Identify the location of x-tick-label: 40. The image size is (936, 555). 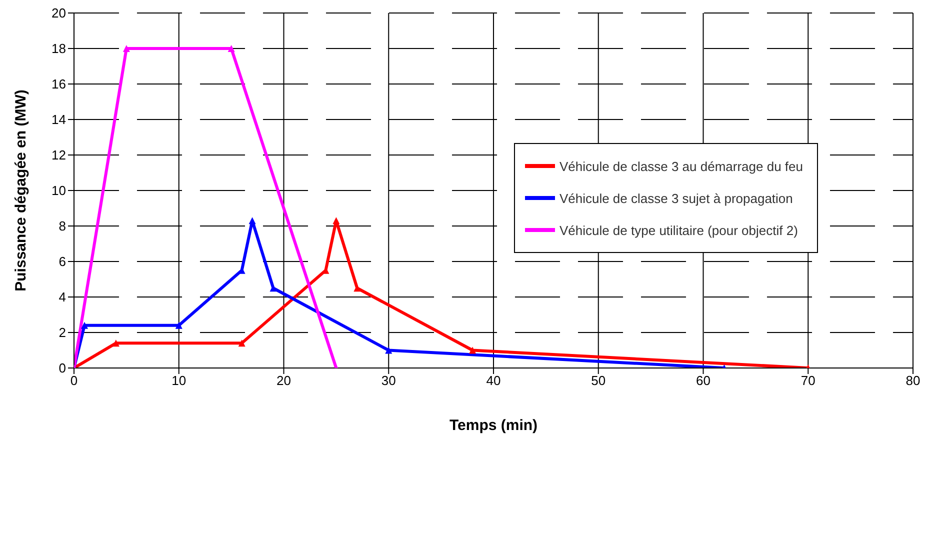
(493, 380).